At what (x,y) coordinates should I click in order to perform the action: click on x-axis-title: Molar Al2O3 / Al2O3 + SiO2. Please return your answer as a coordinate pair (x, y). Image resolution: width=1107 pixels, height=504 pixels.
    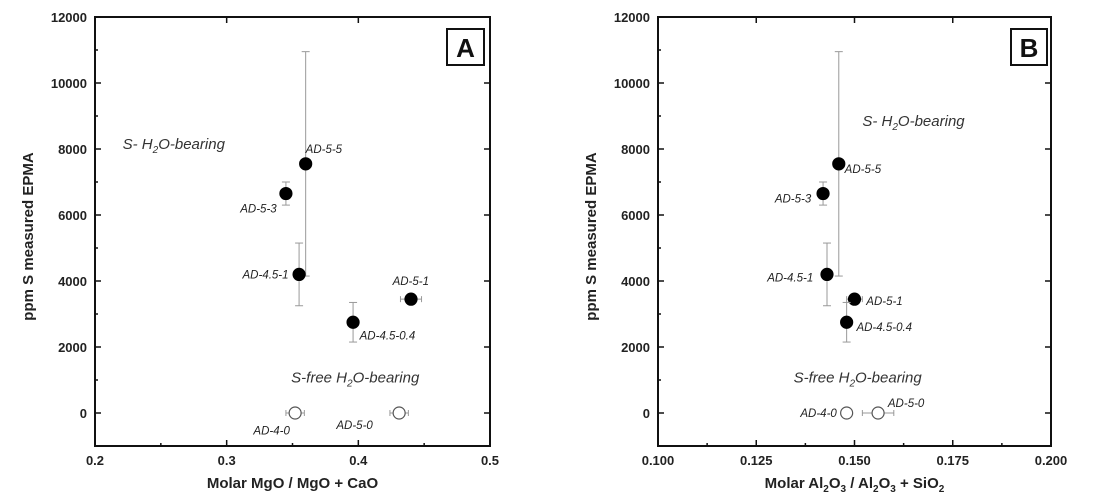
    Looking at the image, I should click on (855, 485).